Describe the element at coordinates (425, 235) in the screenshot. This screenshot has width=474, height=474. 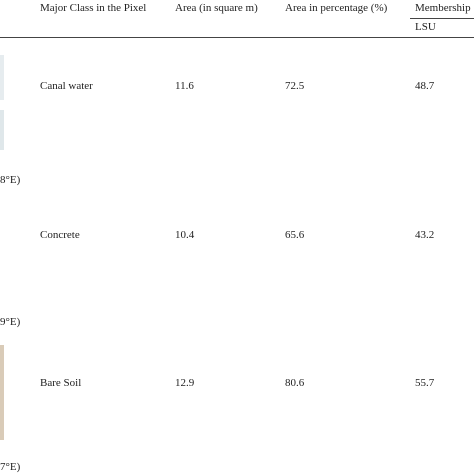
I see `value-cell: 43.2` at that location.